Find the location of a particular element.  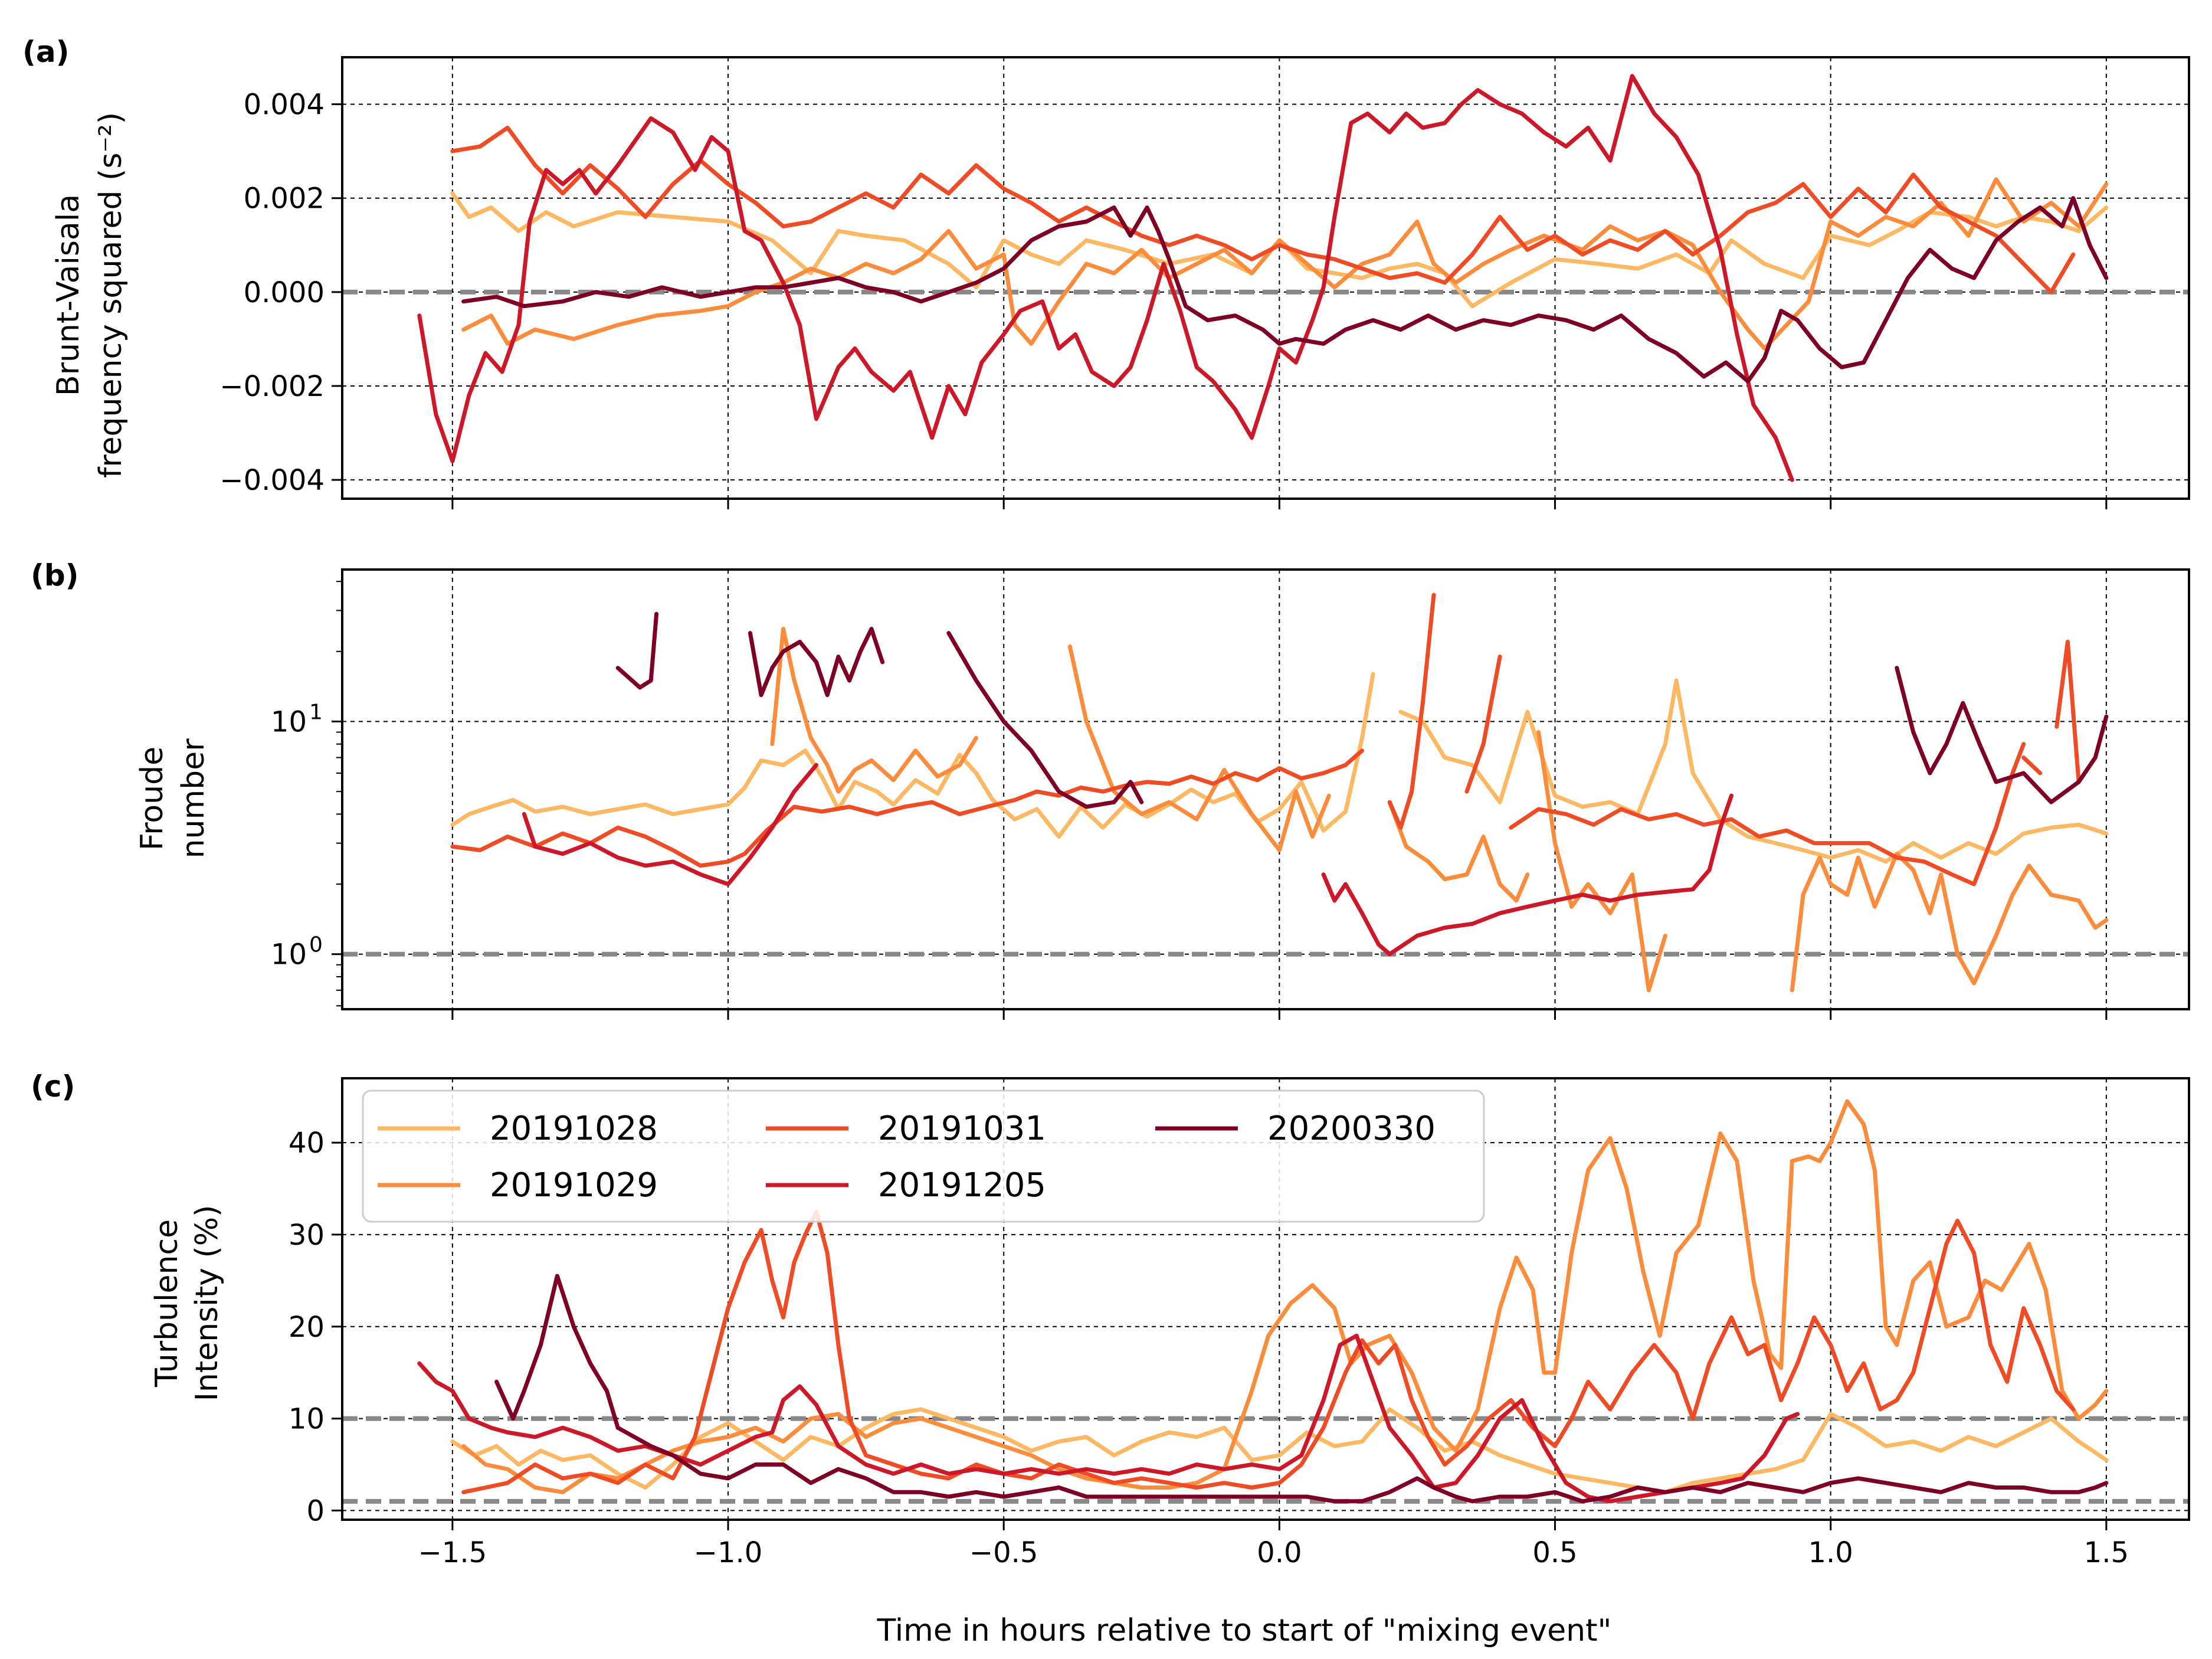

panel-a-ytick-label-0: −0.004 is located at coordinates (272, 480).